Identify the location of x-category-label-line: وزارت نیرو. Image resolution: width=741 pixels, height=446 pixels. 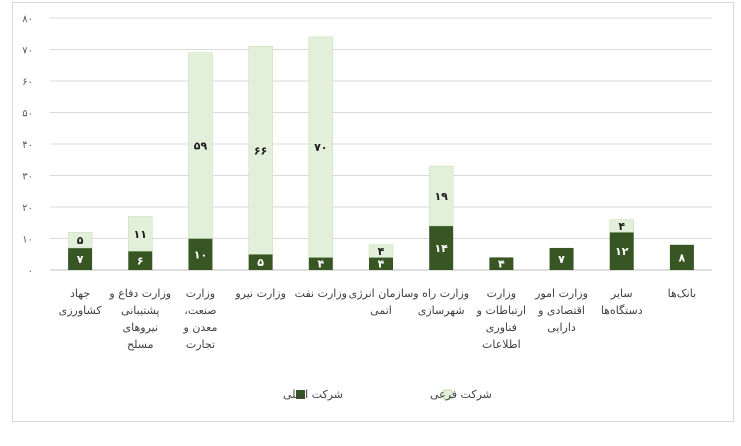
(260, 293).